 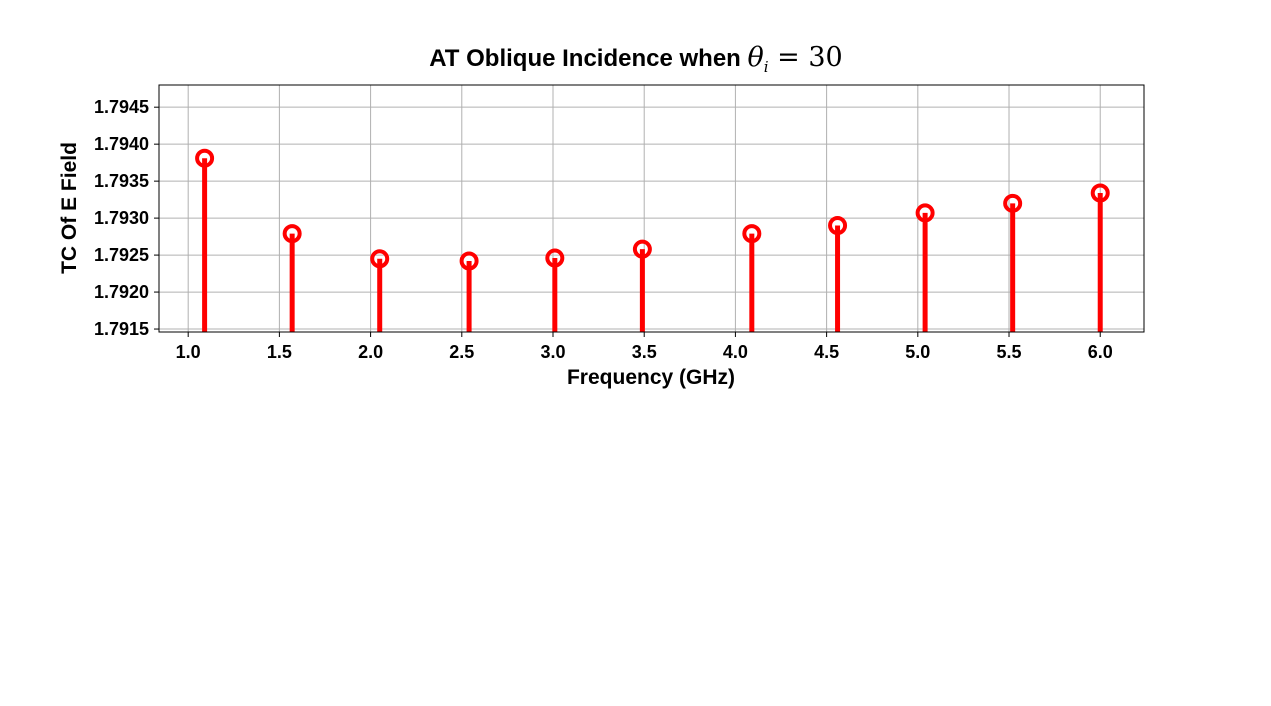 What do you see at coordinates (651, 377) in the screenshot?
I see `x-axis-label: Frequency (GHz)` at bounding box center [651, 377].